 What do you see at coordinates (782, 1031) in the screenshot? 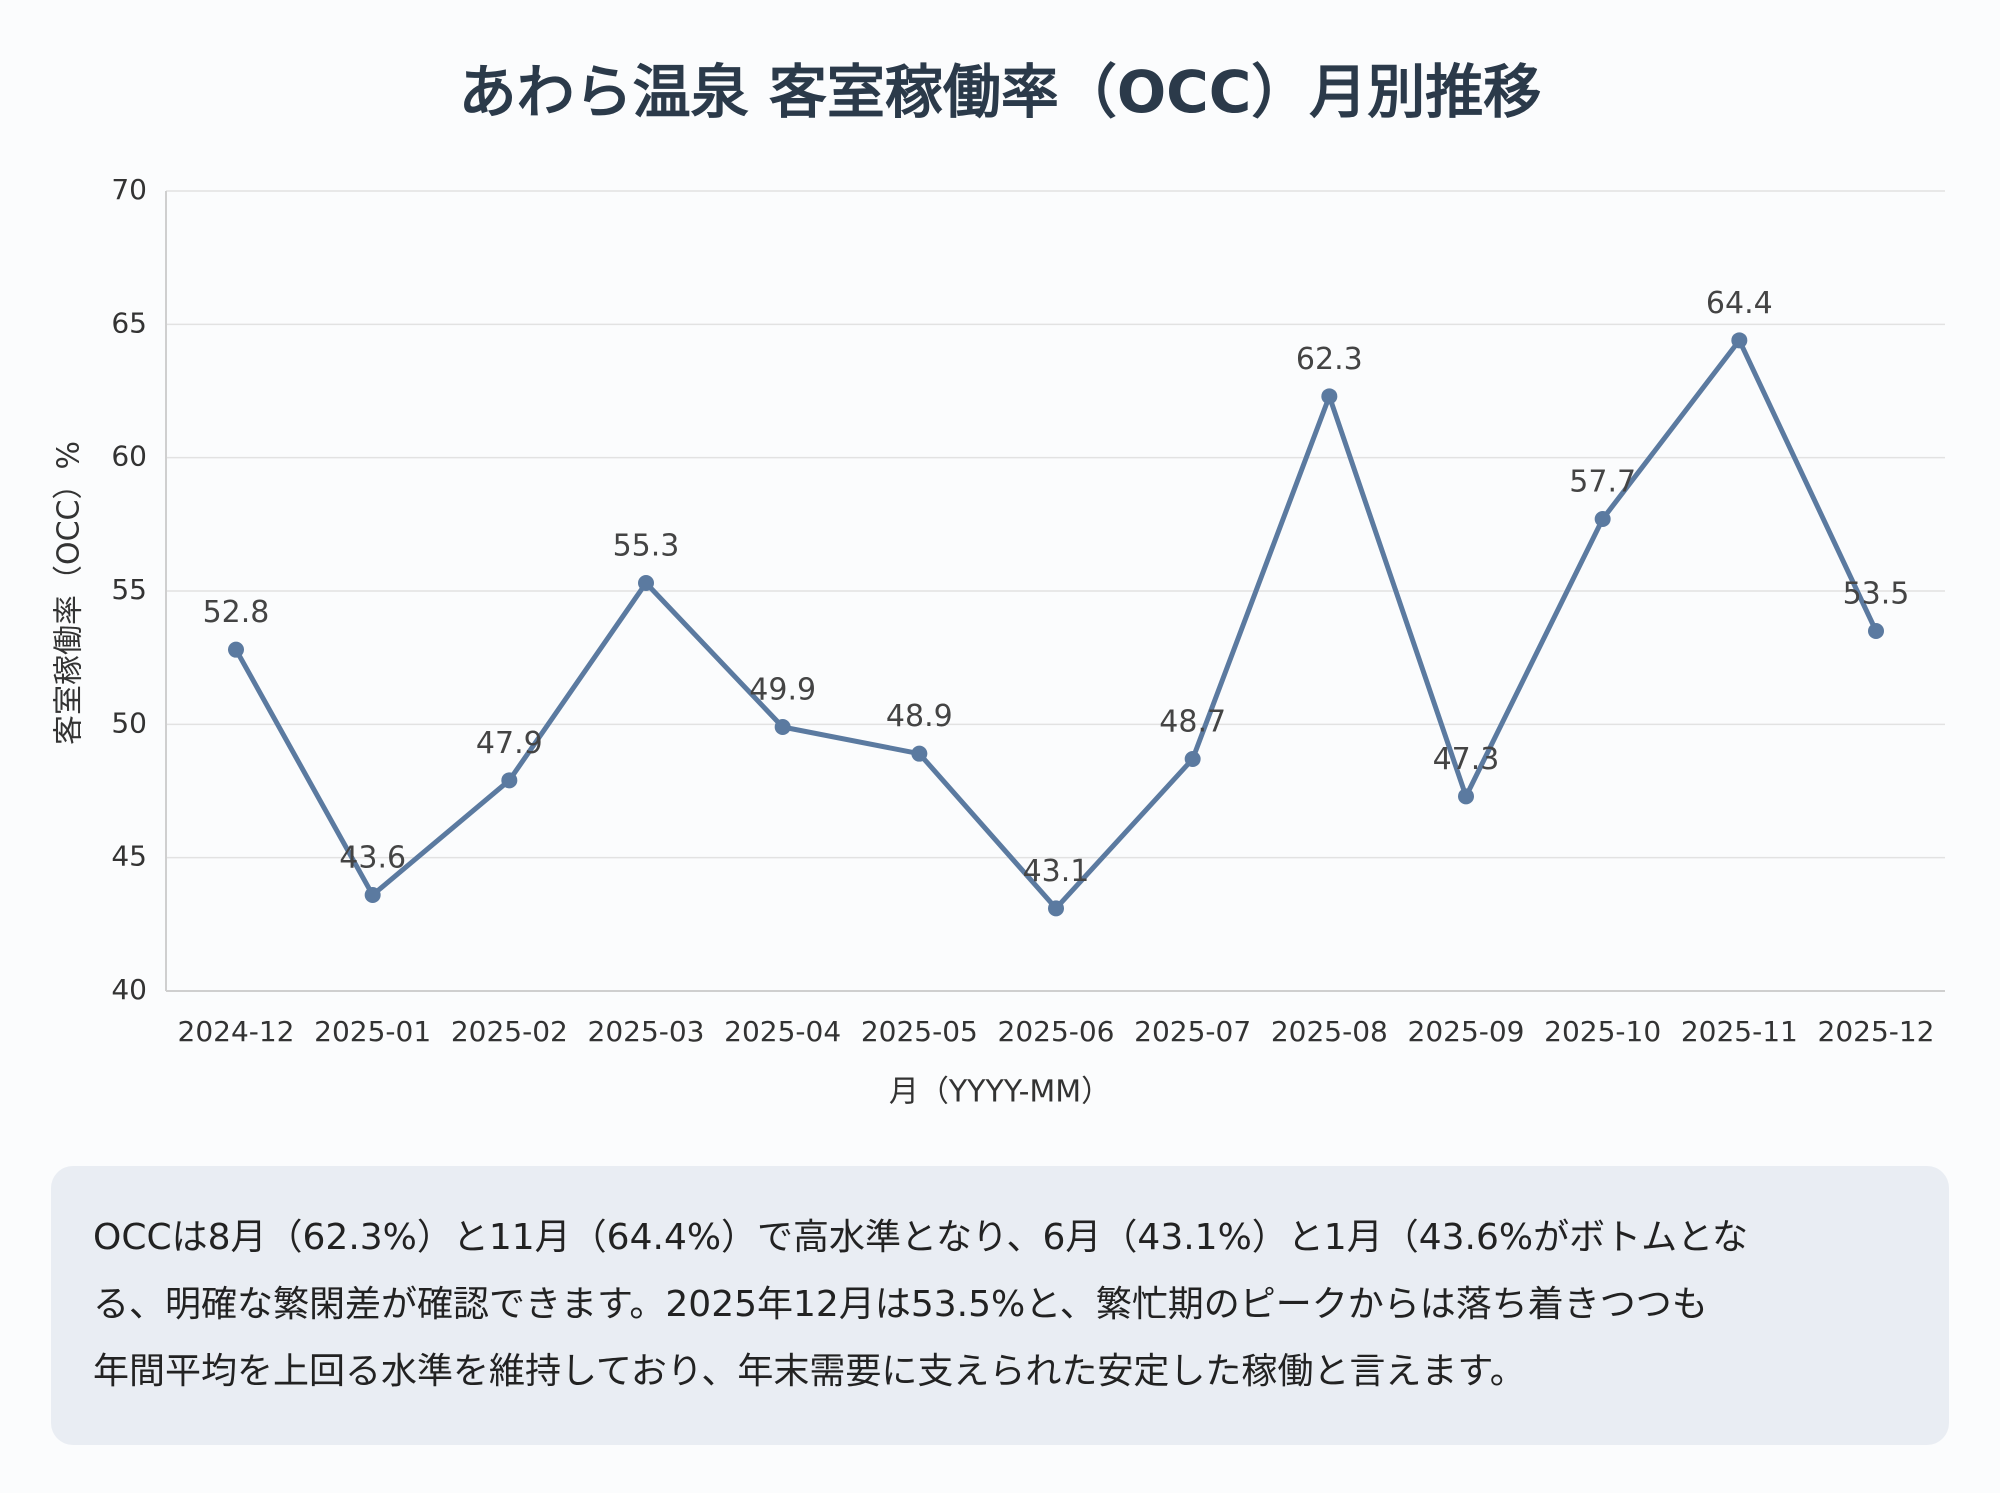
I see `x-tick-label: 2025-04` at bounding box center [782, 1031].